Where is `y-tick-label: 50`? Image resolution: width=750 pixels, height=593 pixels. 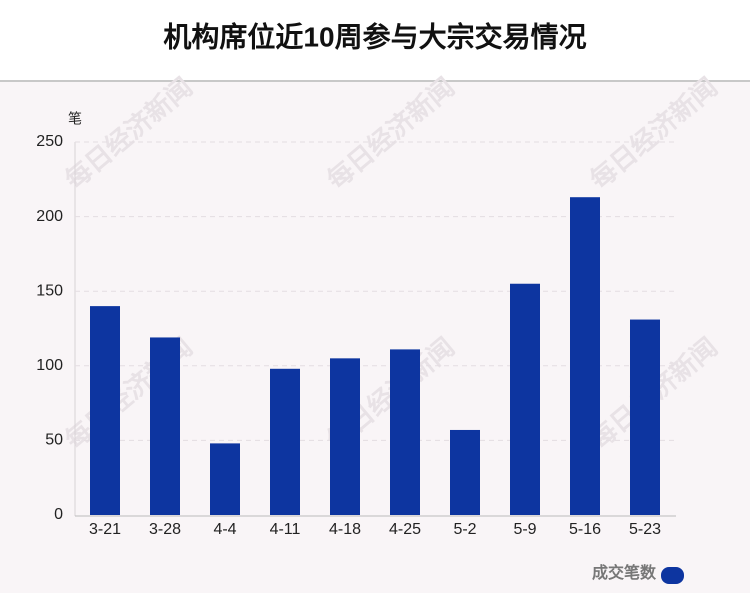
y-tick-label: 50 is located at coordinates (54, 440).